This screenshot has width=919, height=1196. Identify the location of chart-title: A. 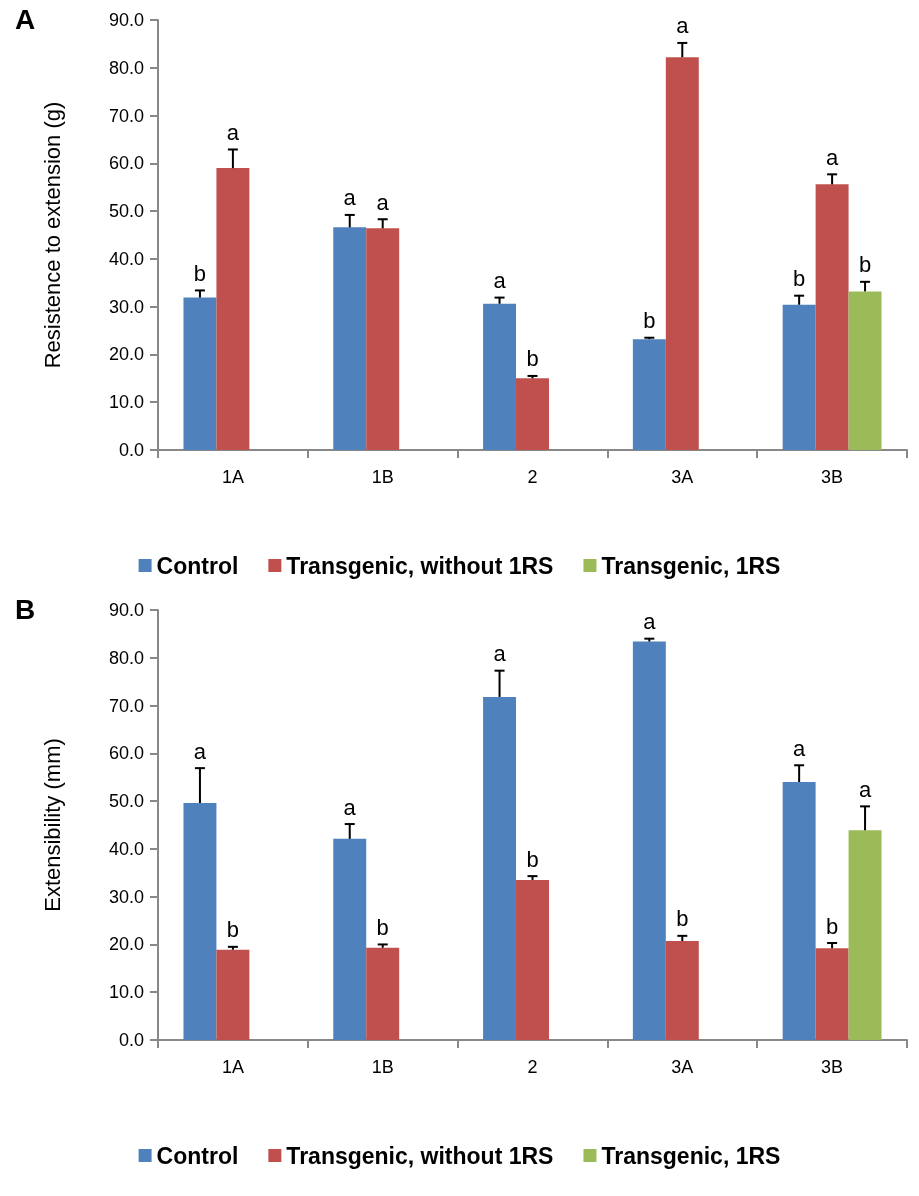
(25, 19).